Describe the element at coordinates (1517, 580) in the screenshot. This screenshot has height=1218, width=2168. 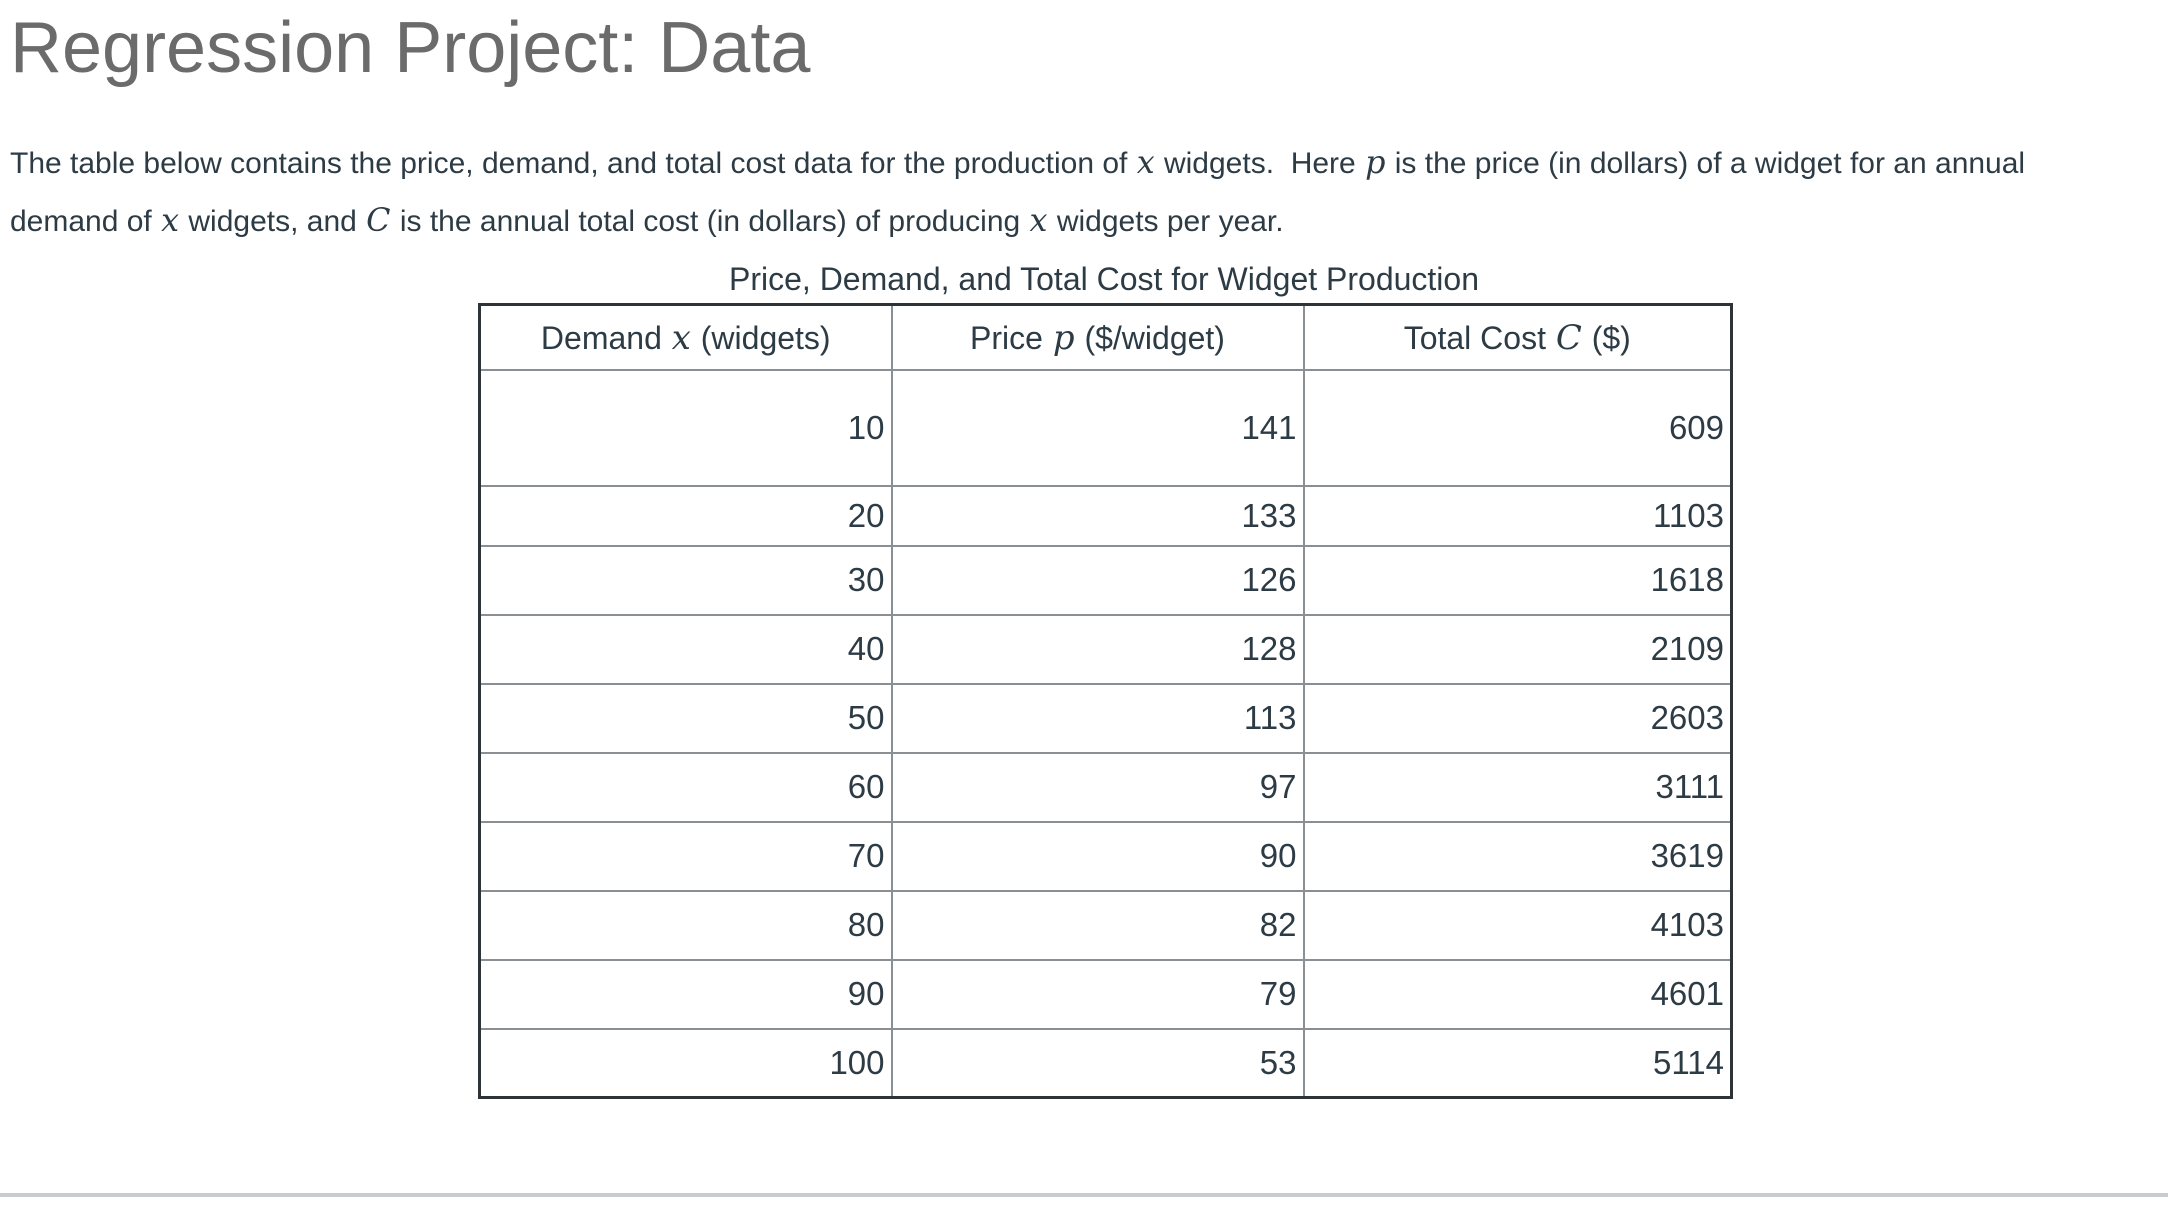
I see `table-cell: 1618` at that location.